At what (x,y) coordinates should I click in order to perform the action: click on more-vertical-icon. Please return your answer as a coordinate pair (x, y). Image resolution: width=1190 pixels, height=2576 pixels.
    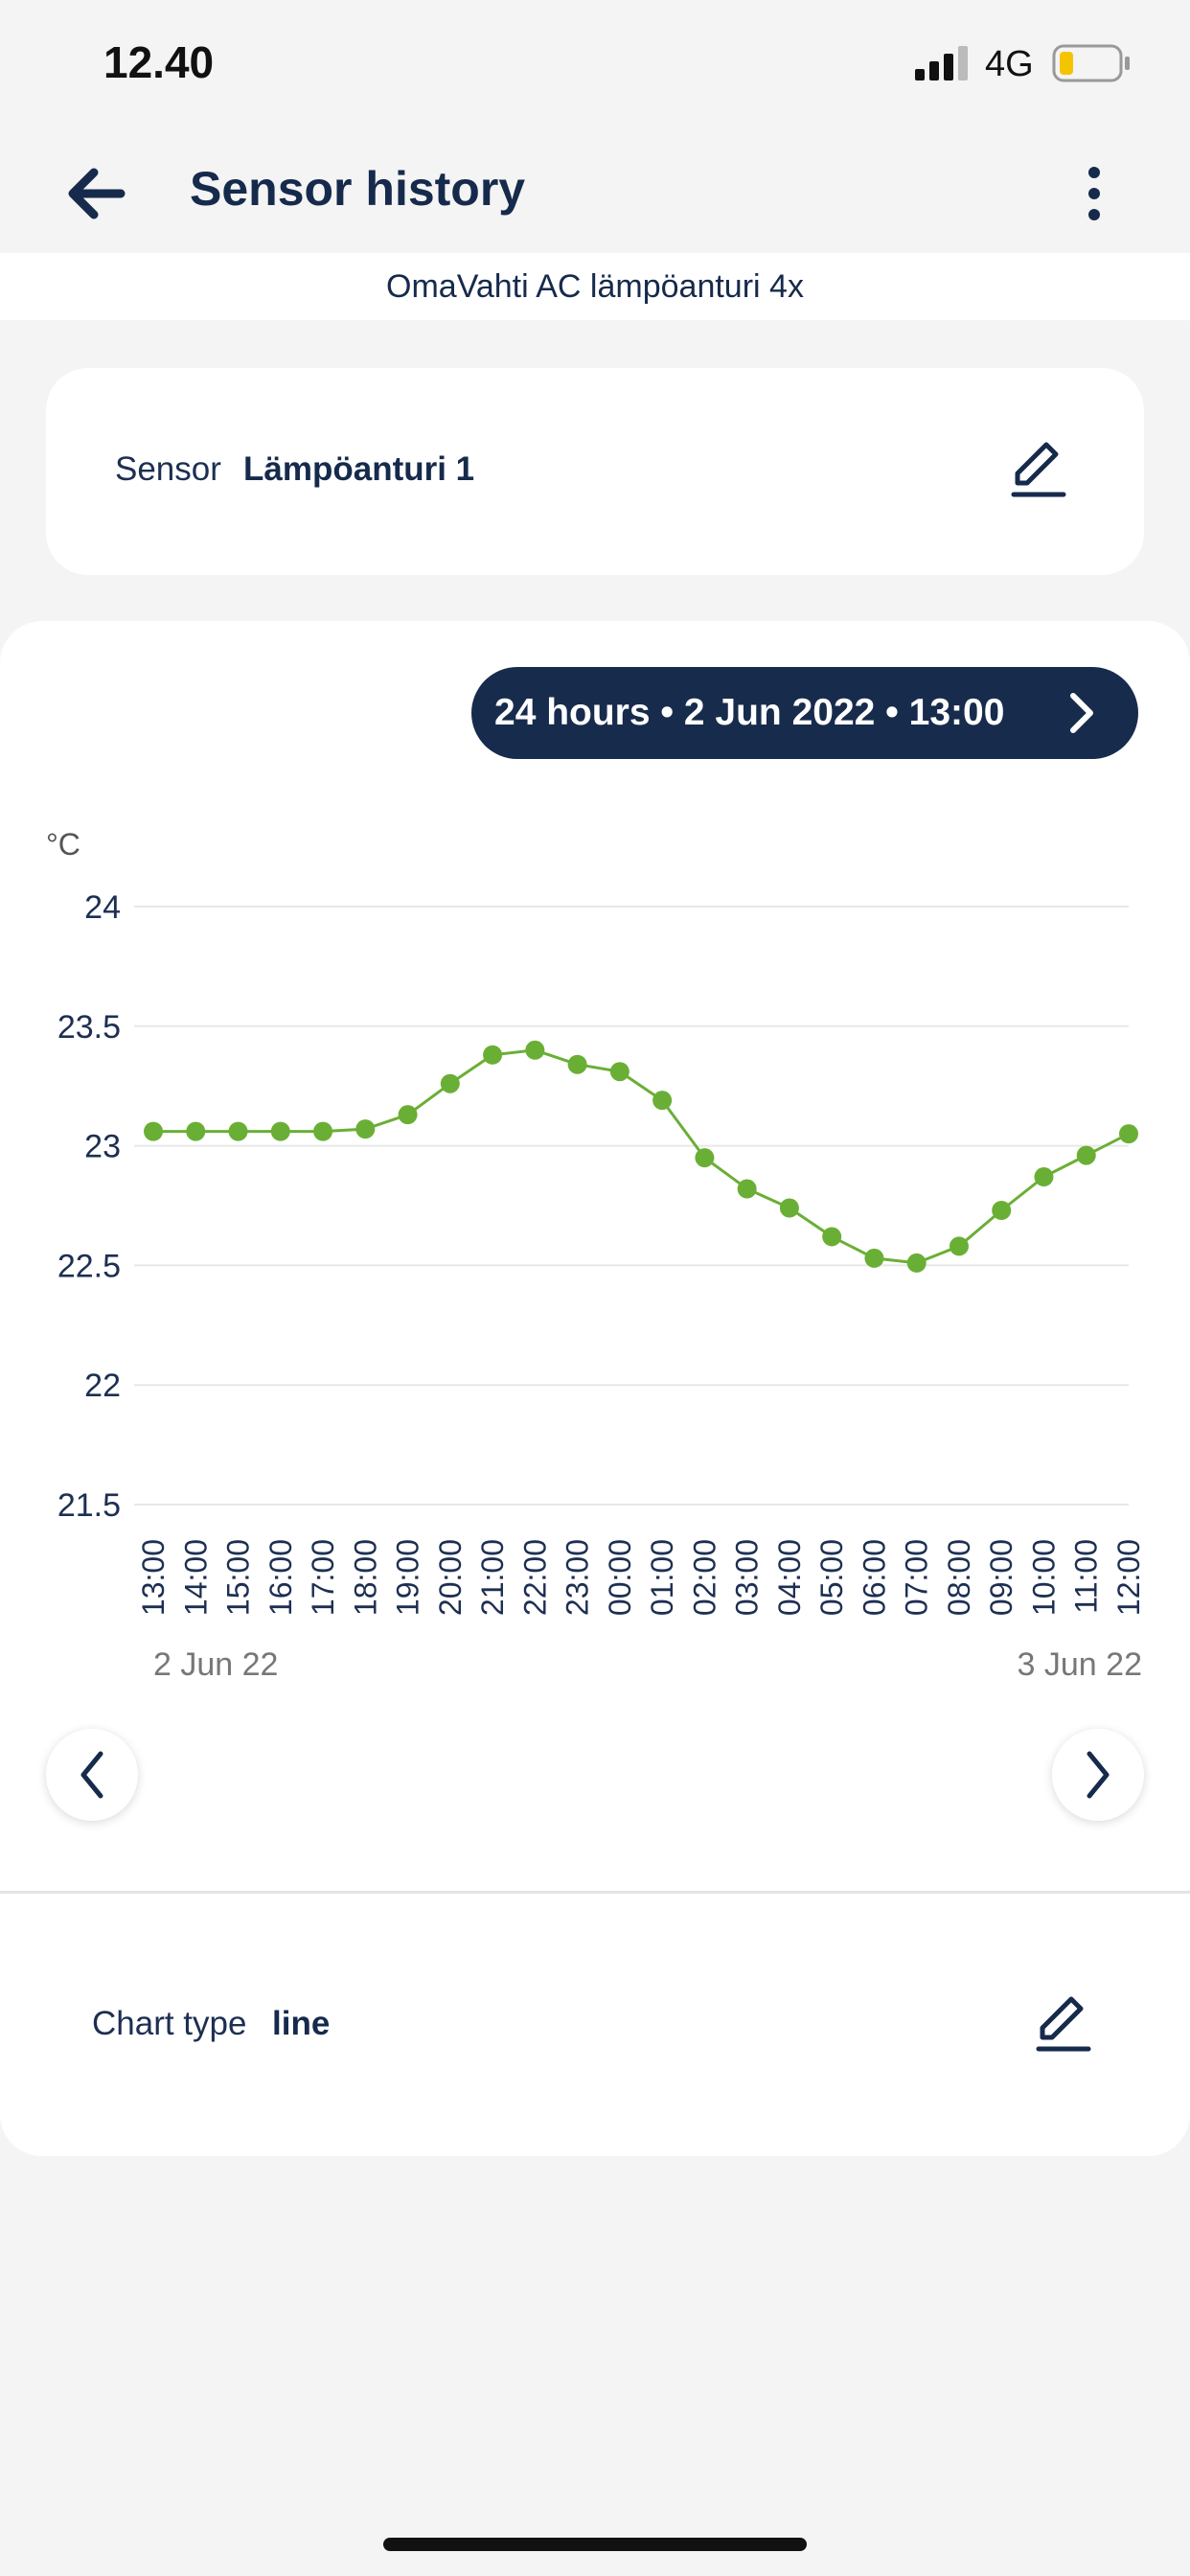
    Looking at the image, I should click on (1094, 193).